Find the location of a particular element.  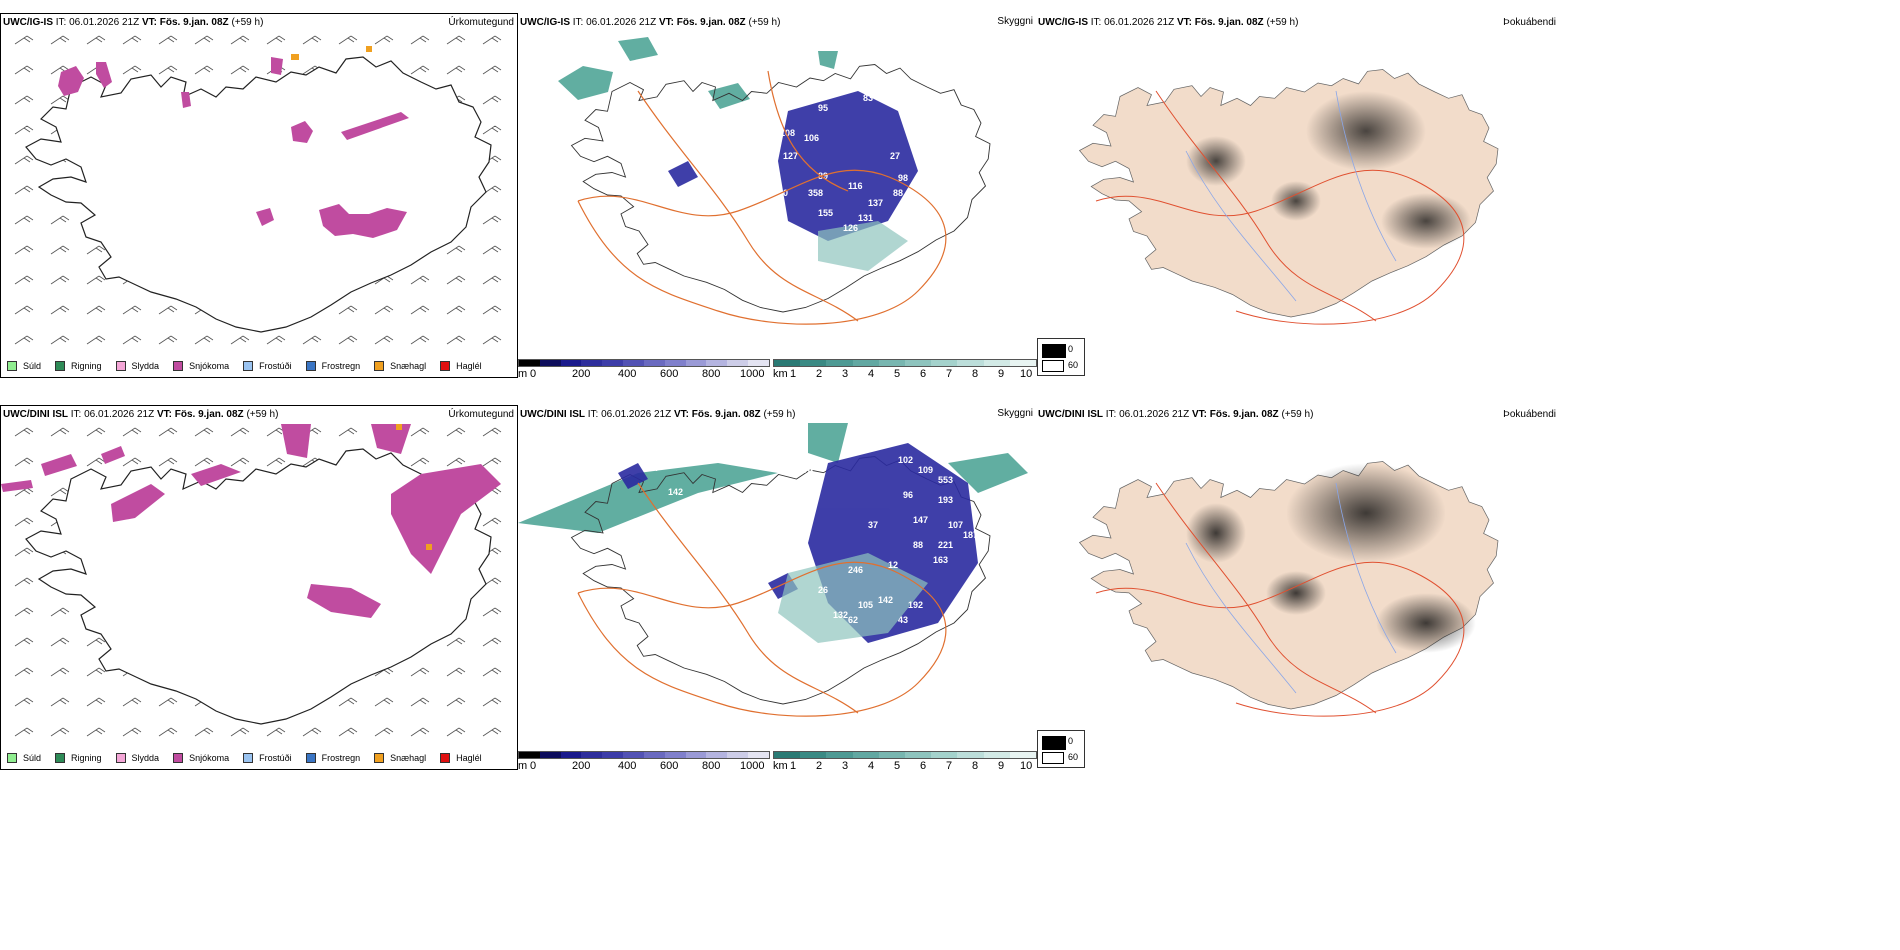

visibility-value-label: 132 is located at coordinates (840, 615).